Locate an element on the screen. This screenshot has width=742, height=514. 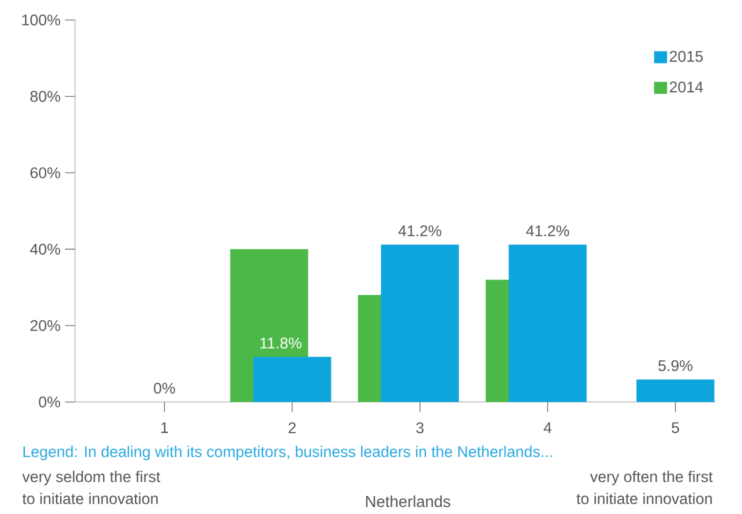
x-tick-label: 4 is located at coordinates (548, 427).